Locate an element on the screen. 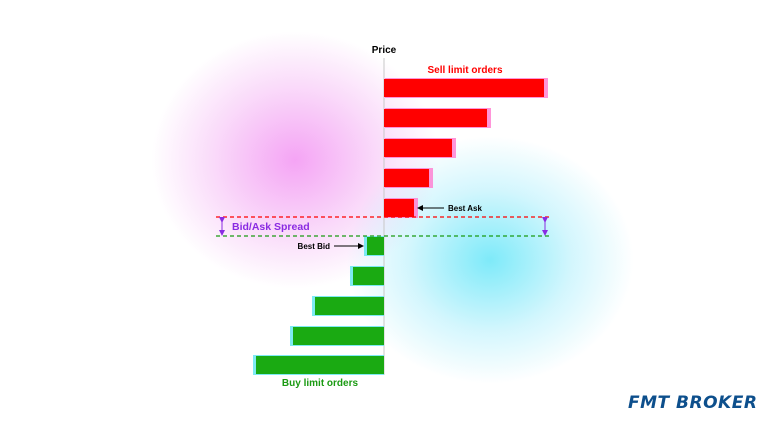 The width and height of the screenshot is (768, 432). price-label: Price is located at coordinates (384, 50).